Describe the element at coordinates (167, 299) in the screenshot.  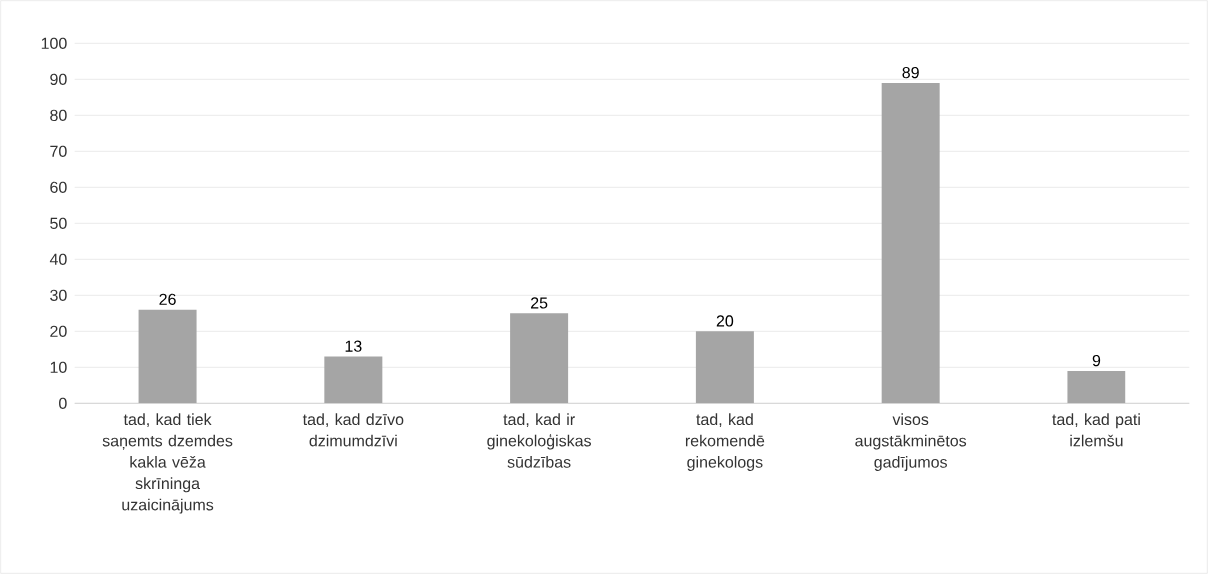
I see `data-label: 26` at that location.